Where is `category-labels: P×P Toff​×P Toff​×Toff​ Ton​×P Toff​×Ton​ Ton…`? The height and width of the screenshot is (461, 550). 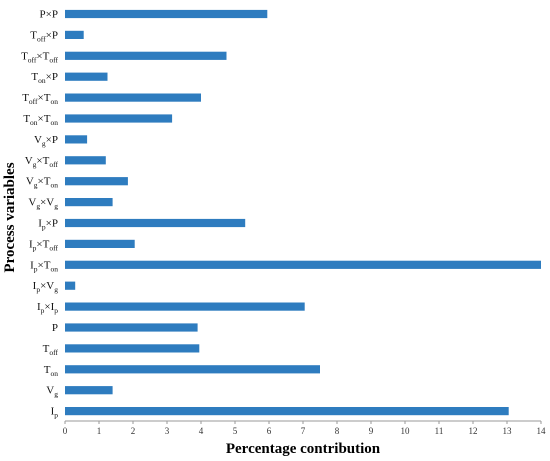
category-labels: P×P Toff​×P Toff​×Toff​ Ton​×P Toff​×Ton​ Ton… is located at coordinates (39, 214).